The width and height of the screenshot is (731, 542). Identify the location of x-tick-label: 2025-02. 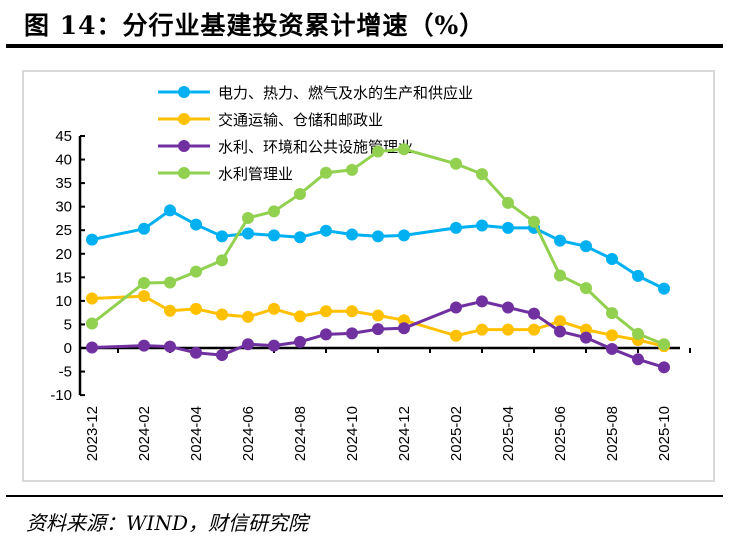
(456, 433).